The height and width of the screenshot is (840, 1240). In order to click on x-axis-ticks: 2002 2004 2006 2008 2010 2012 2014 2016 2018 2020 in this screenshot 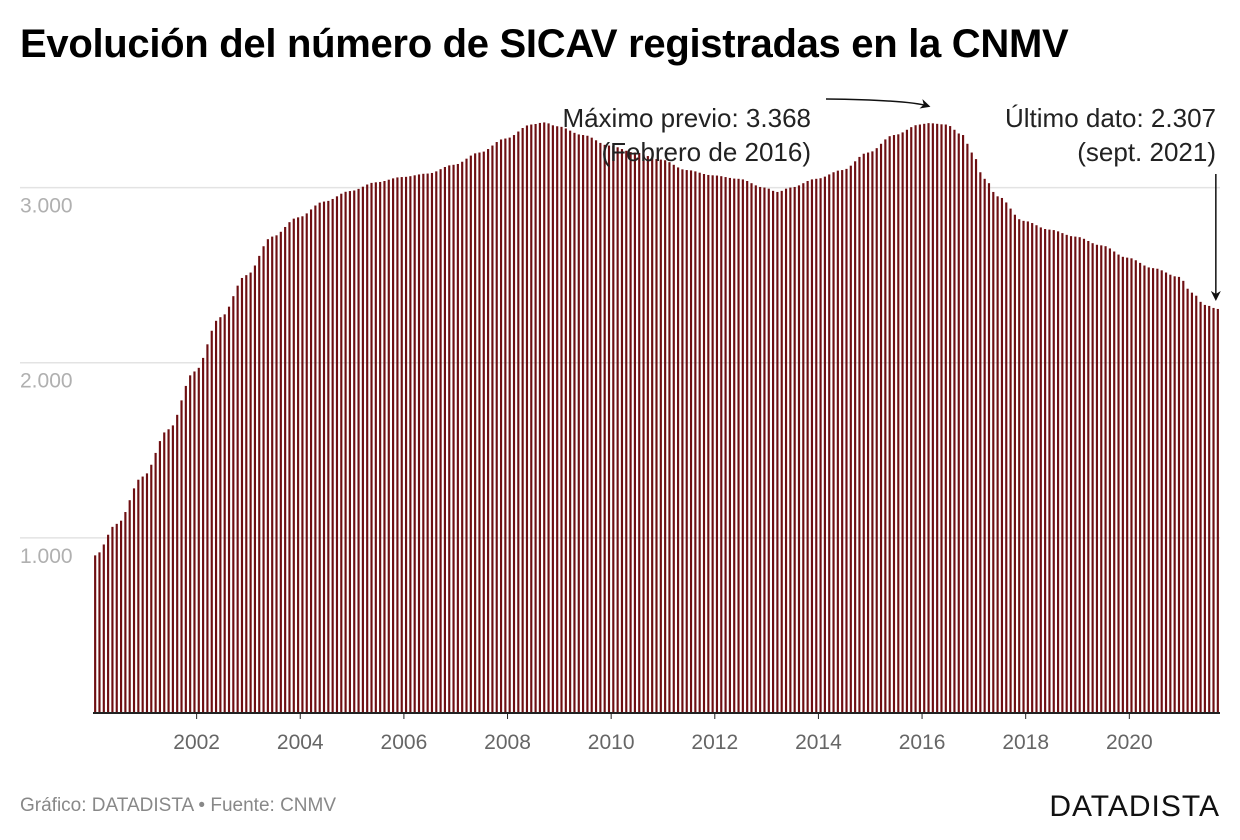, I will do `click(663, 733)`.